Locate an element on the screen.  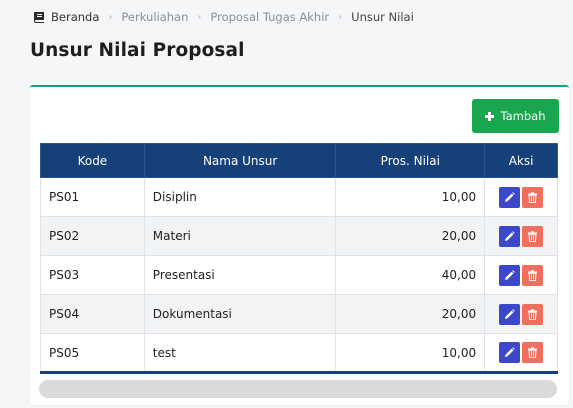
breadcrumb-home: Beranda is located at coordinates (66, 17).